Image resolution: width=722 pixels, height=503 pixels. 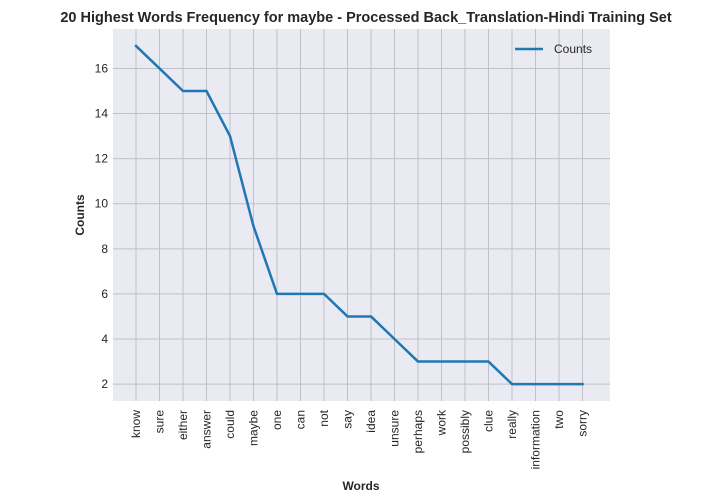 What do you see at coordinates (102, 68) in the screenshot?
I see `y-tick-label: 16` at bounding box center [102, 68].